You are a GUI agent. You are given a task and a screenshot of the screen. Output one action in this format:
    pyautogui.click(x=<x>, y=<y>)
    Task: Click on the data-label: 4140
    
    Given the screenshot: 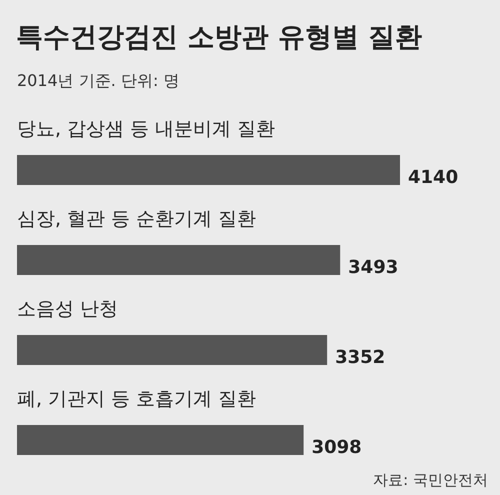 What is the action you would take?
    pyautogui.click(x=433, y=177)
    